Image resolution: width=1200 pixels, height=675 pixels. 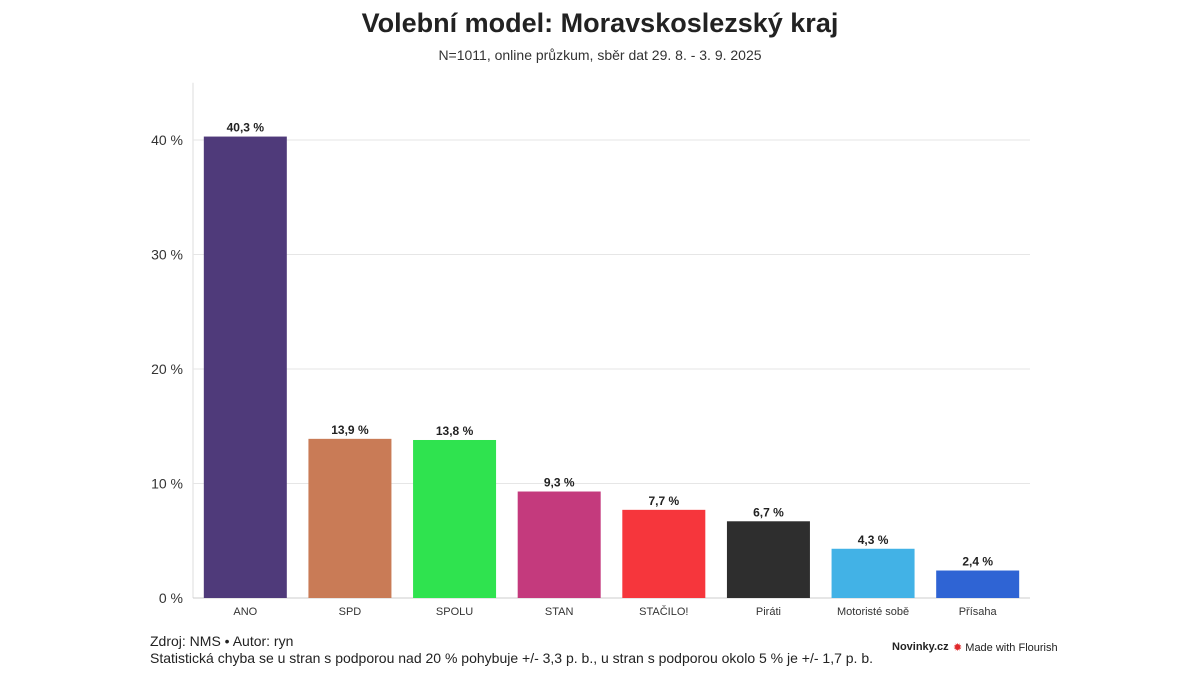 I want to click on x-tick-label: Piráti, so click(x=768, y=612).